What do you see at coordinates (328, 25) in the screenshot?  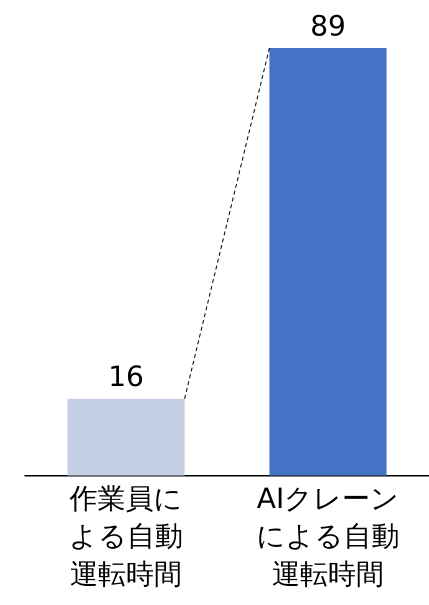 I see `data-label: 89` at bounding box center [328, 25].